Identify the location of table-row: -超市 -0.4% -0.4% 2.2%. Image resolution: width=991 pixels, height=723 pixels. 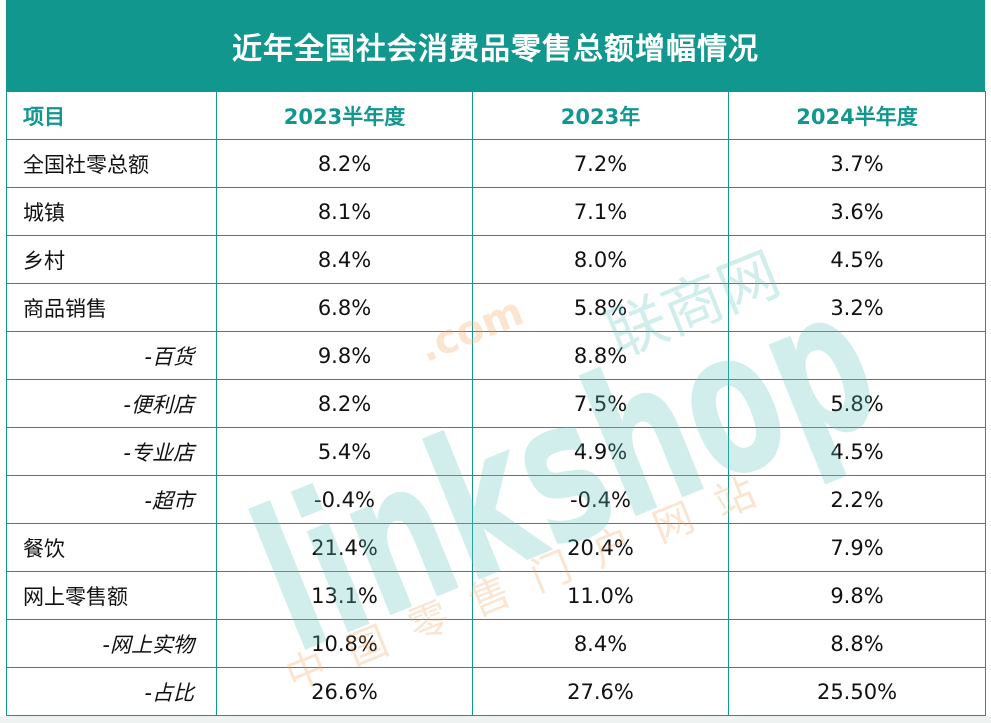
(496, 499).